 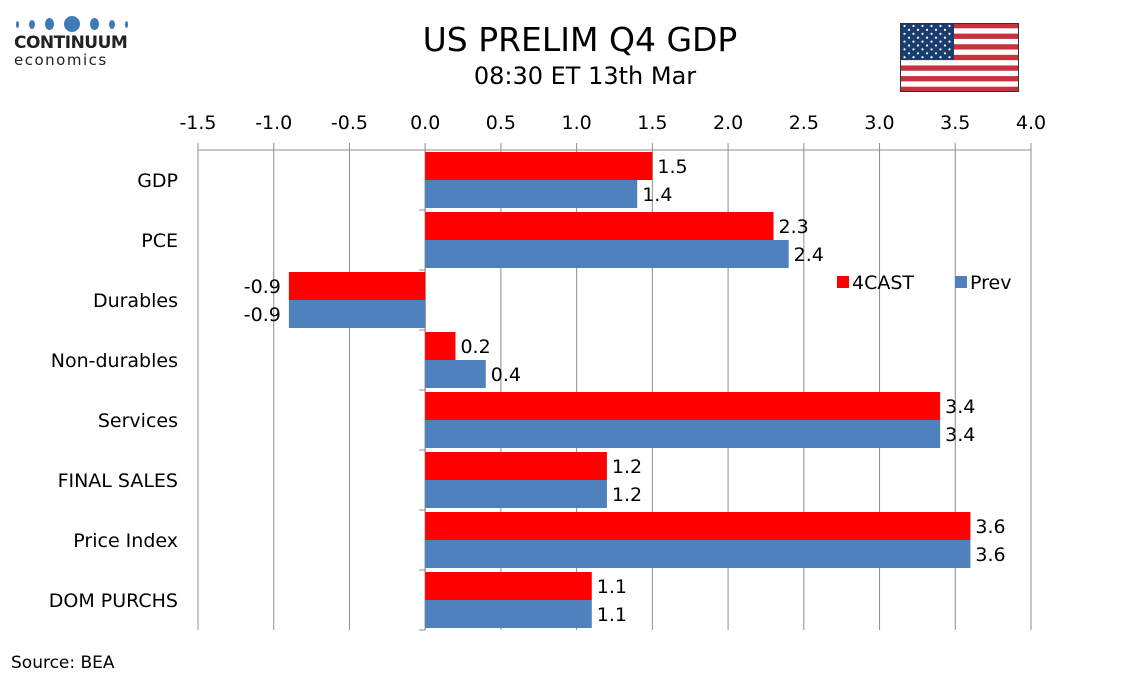 What do you see at coordinates (273, 123) in the screenshot?
I see `x-tick-label: -1.0` at bounding box center [273, 123].